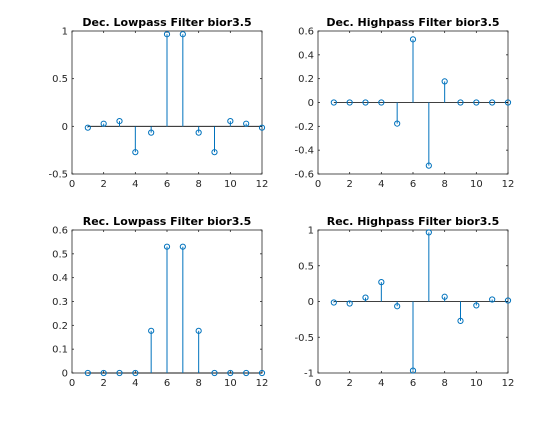 This screenshot has height=425, width=560. Describe the element at coordinates (309, 374) in the screenshot. I see `y-tick-label: -1` at that location.